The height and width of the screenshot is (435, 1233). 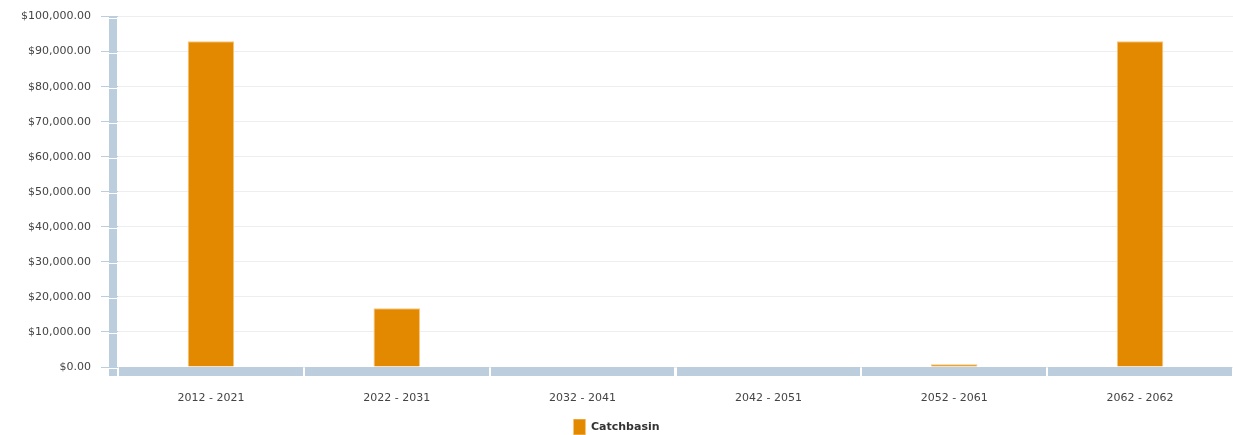 I want to click on y-tick-label: $0.00, so click(x=75, y=366).